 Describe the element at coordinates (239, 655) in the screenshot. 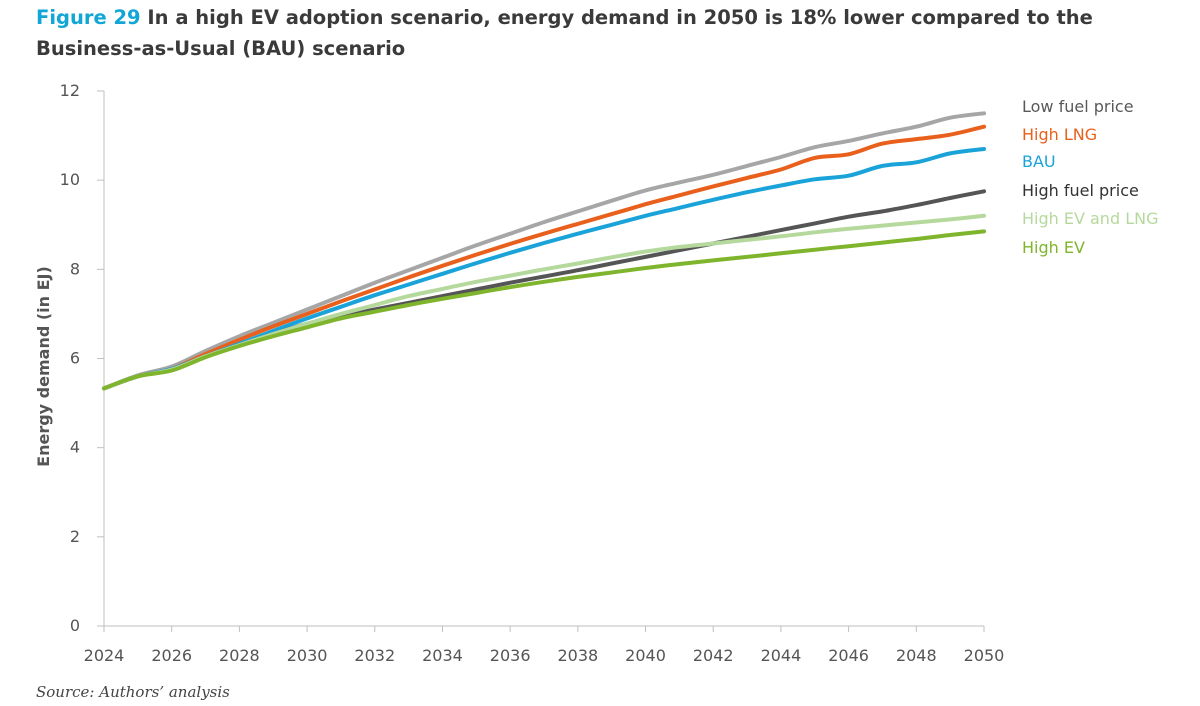

I see `x-tick-label: 2028` at that location.